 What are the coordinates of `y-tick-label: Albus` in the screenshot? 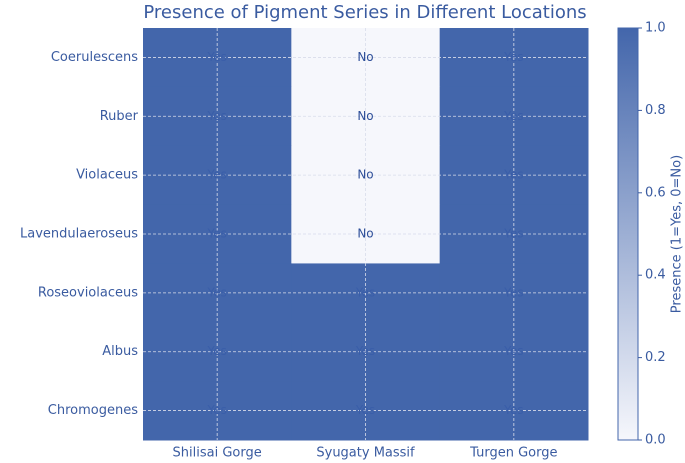 It's located at (120, 351).